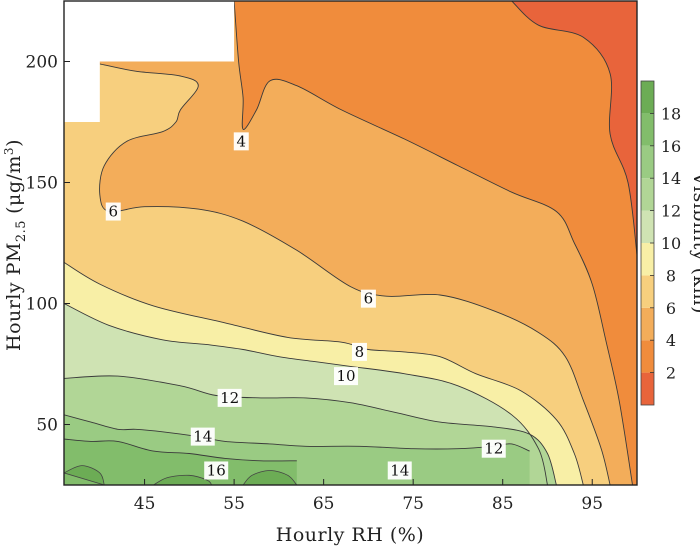 This screenshot has height=548, width=700. Describe the element at coordinates (671, 308) in the screenshot. I see `colorbar-tick-label: 6` at that location.